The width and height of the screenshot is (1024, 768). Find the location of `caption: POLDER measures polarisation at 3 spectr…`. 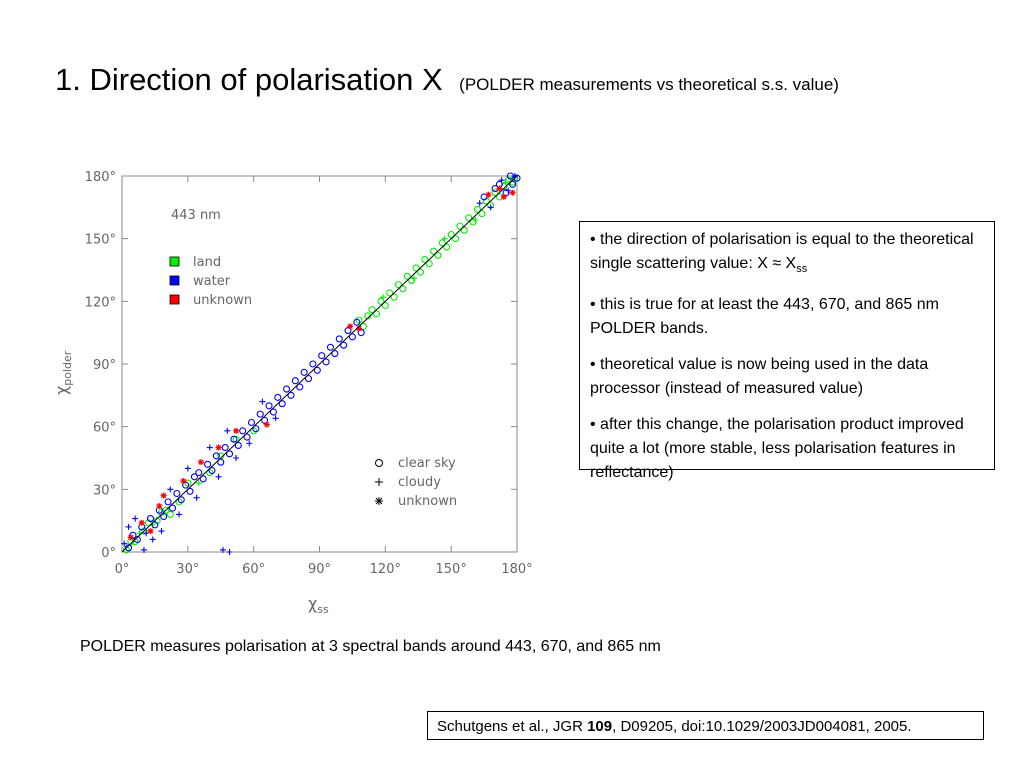

caption: POLDER measures polarisation at 3 spectr… is located at coordinates (370, 646).